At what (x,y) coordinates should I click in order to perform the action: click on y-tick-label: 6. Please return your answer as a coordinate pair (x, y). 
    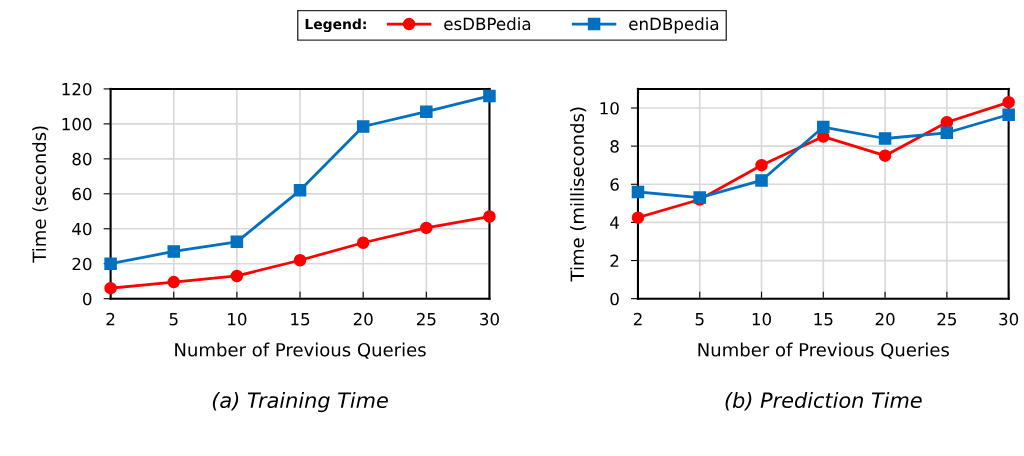
    Looking at the image, I should click on (614, 184).